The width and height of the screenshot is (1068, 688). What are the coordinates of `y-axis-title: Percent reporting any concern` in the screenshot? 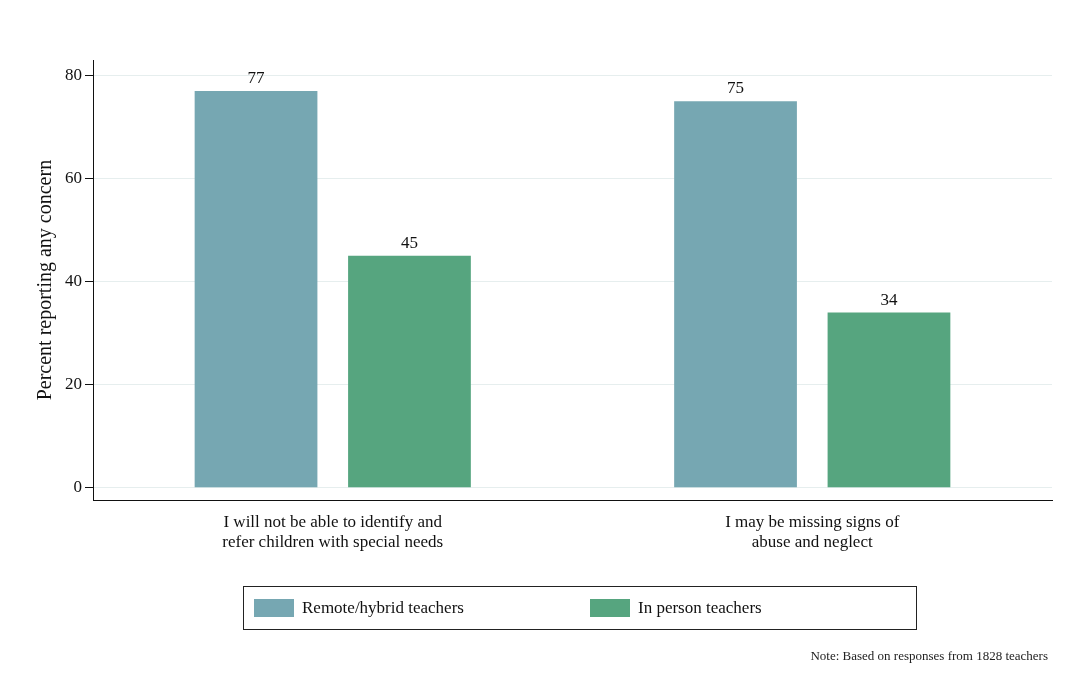 It's located at (45, 280).